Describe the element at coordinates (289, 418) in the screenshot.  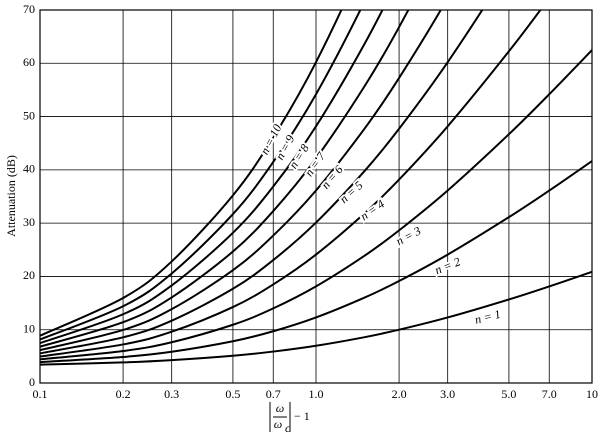
I see `x-axis-label: ω ω c − 1` at that location.